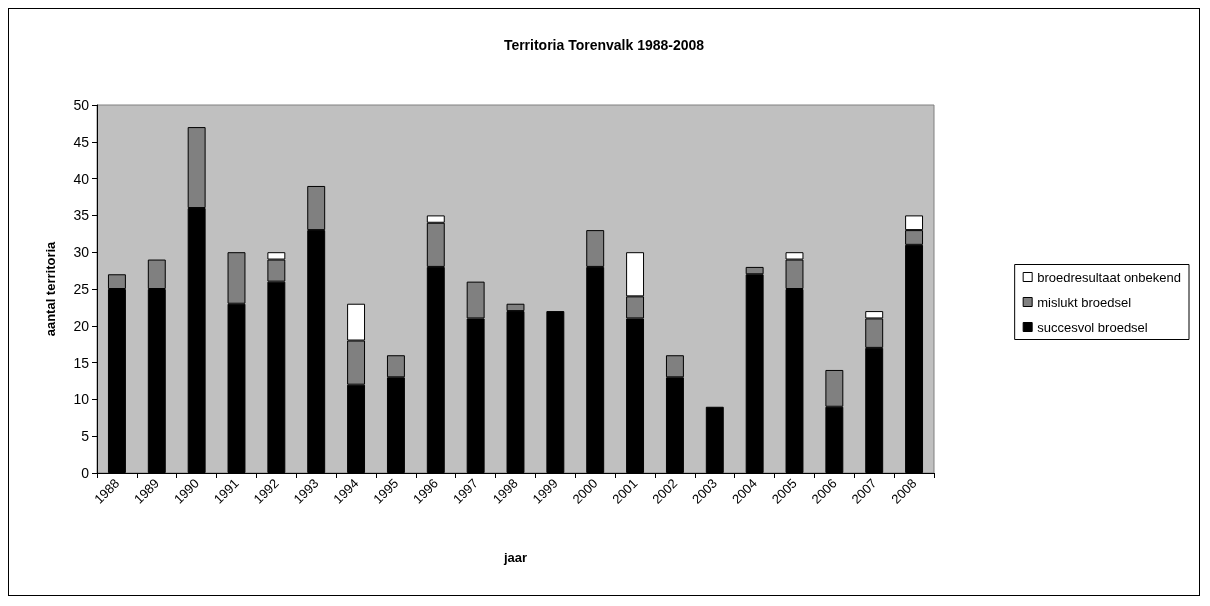  I want to click on legend-label: succesvol broedsel, so click(1092, 327).